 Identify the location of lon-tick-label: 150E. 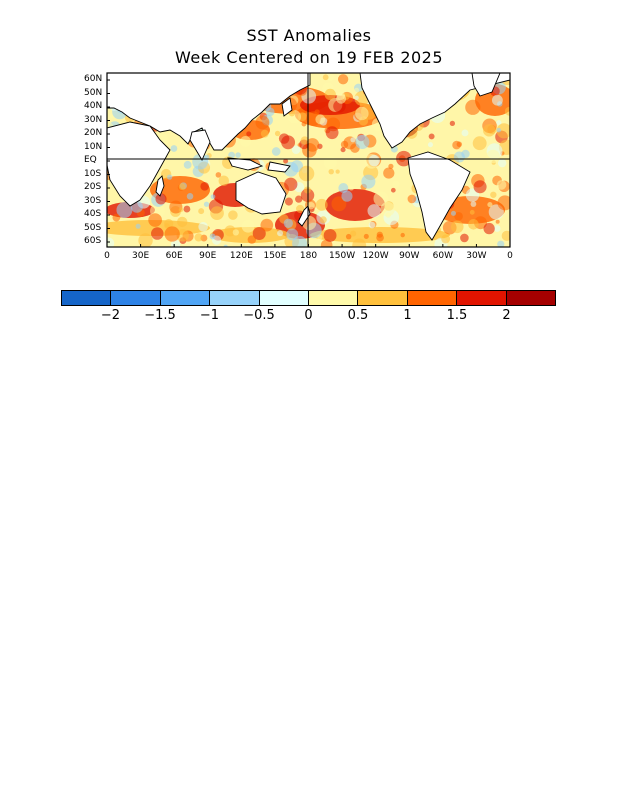
(275, 256).